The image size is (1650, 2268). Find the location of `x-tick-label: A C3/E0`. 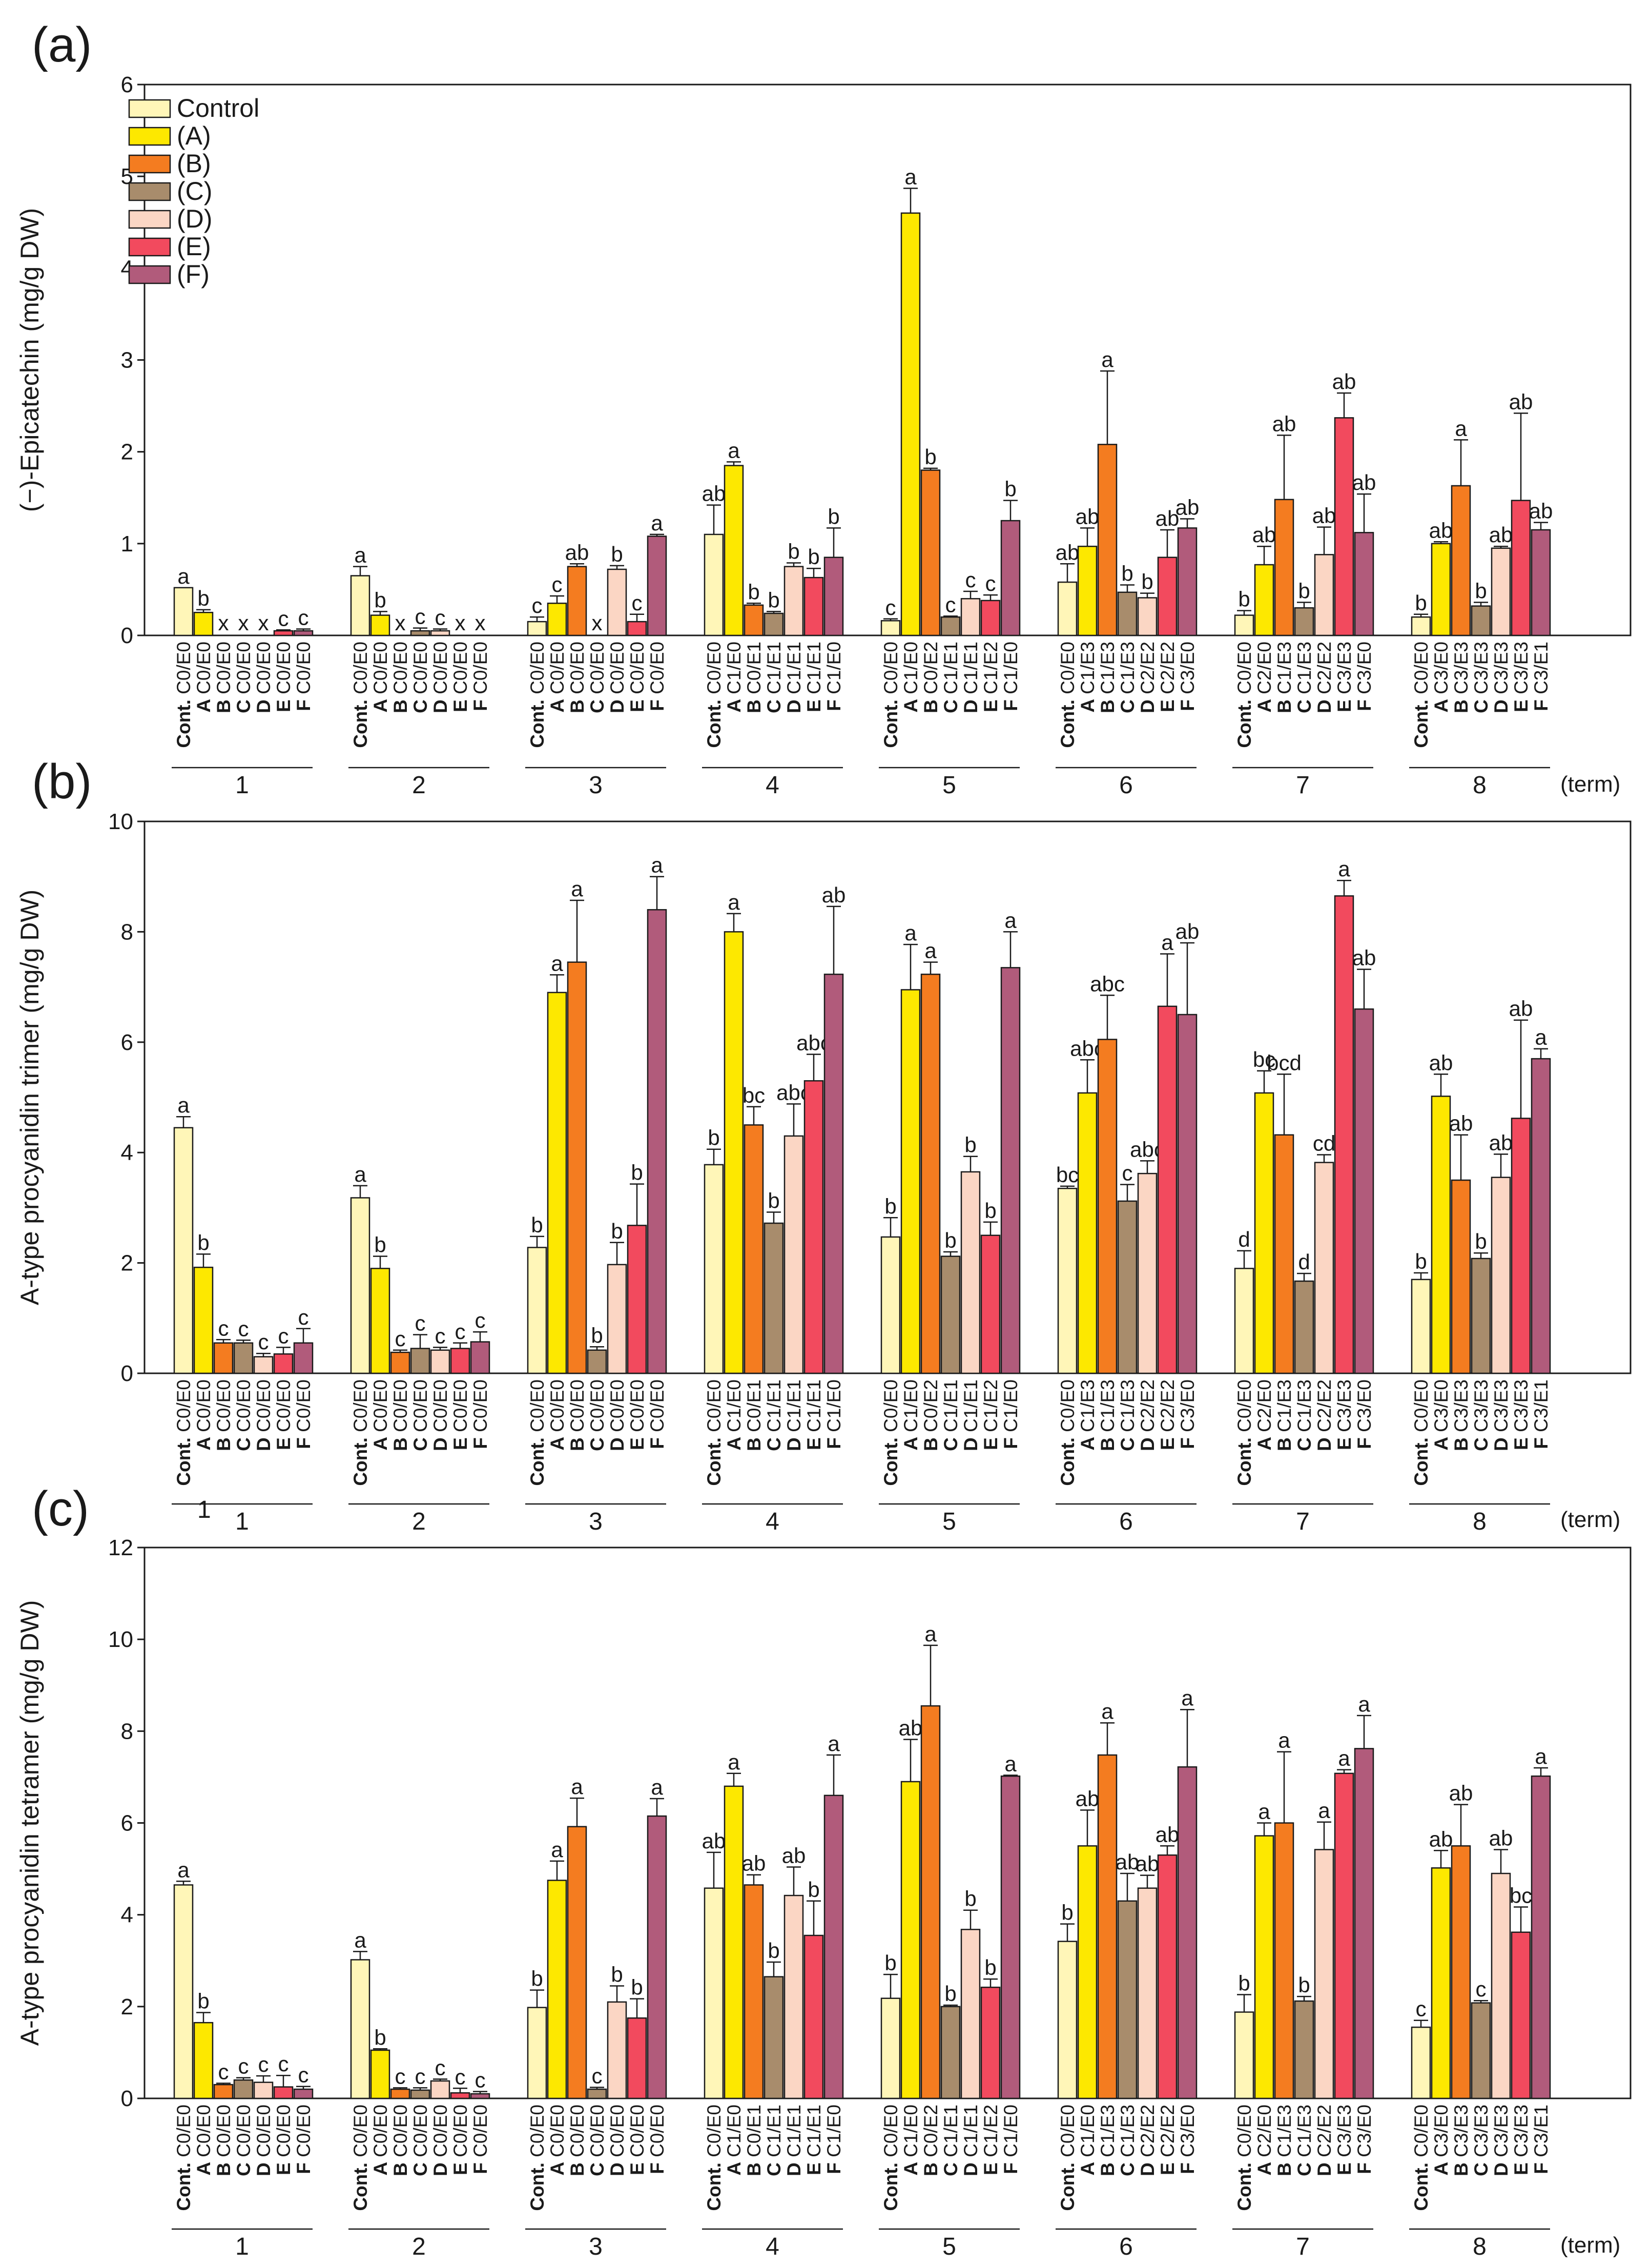

x-tick-label: A C3/E0 is located at coordinates (1441, 2140).